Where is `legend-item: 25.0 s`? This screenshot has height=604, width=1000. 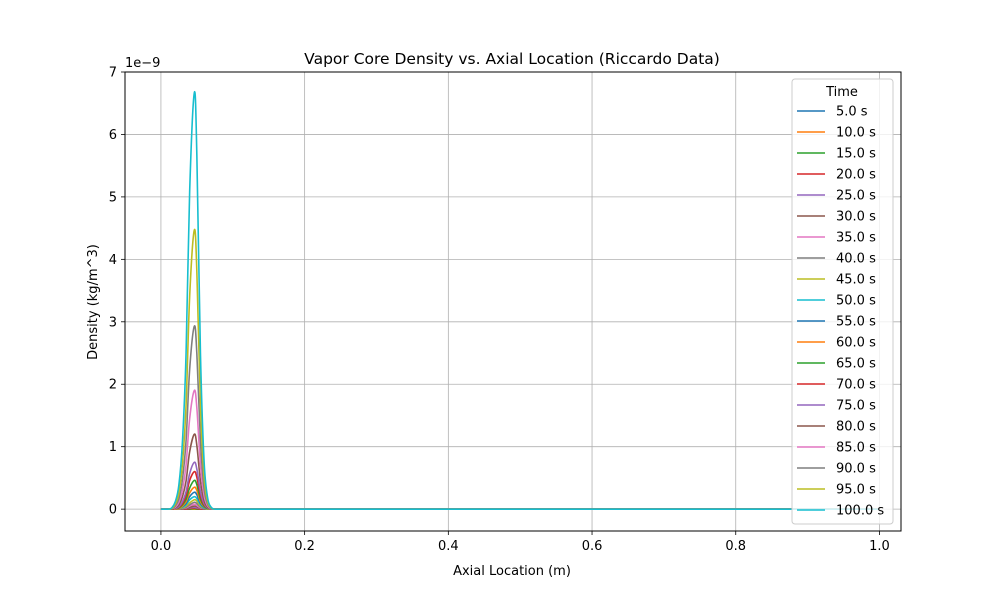 legend-item: 25.0 s is located at coordinates (836, 196).